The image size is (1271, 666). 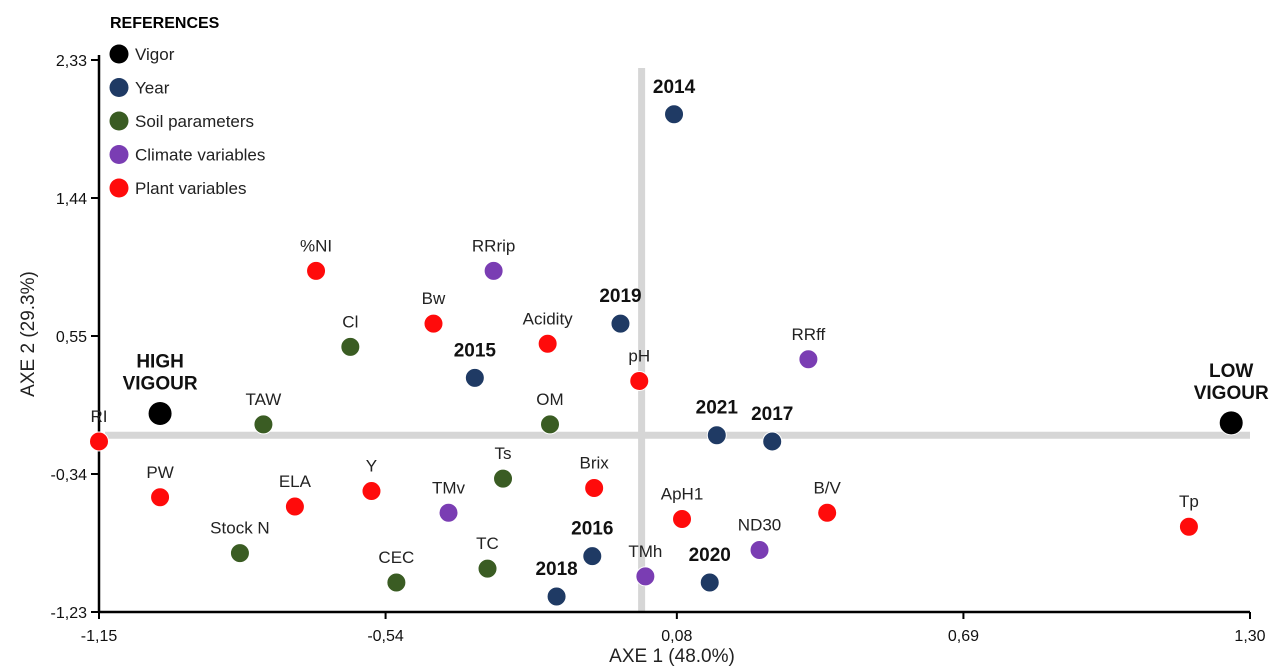 What do you see at coordinates (1249, 636) in the screenshot?
I see `x-tick-label: 1,30` at bounding box center [1249, 636].